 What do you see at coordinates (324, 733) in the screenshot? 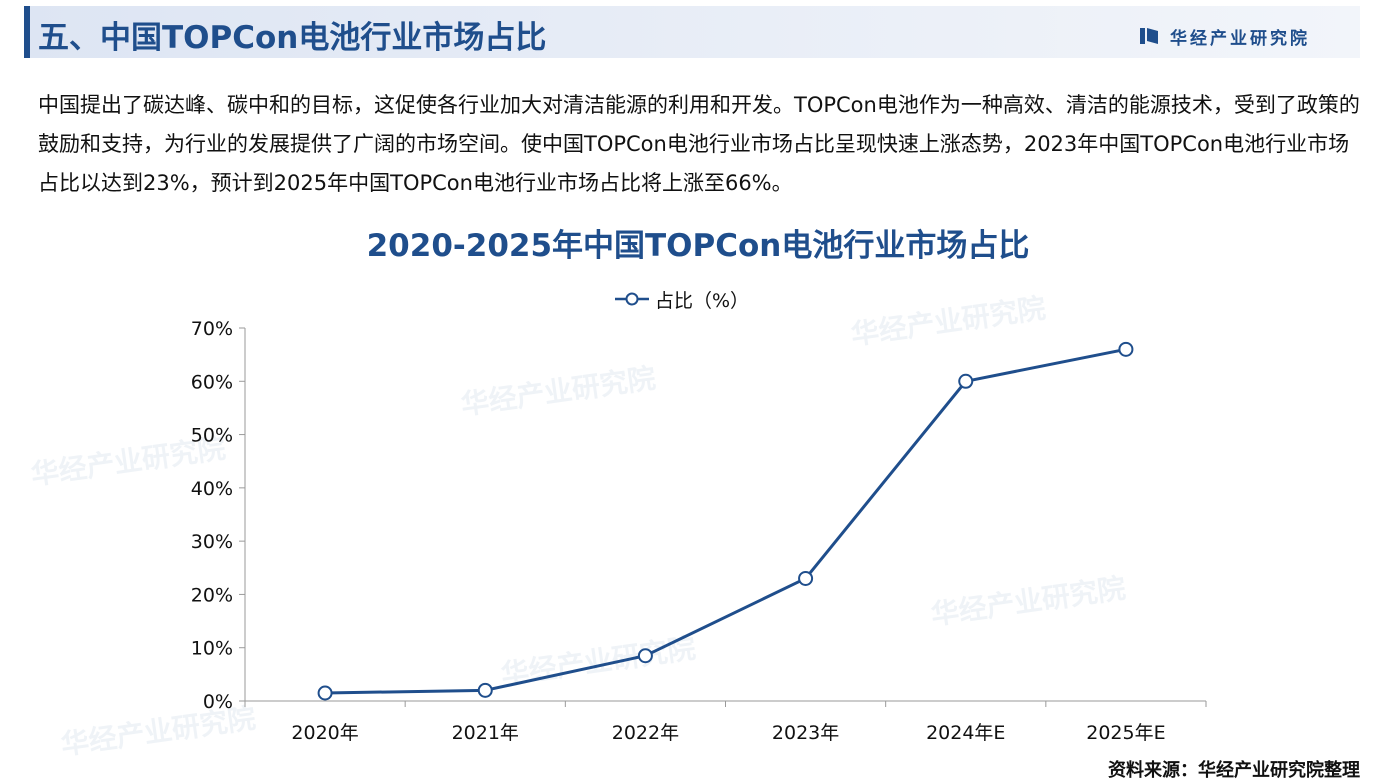
I see `x-tick-label: 2020年` at bounding box center [324, 733].